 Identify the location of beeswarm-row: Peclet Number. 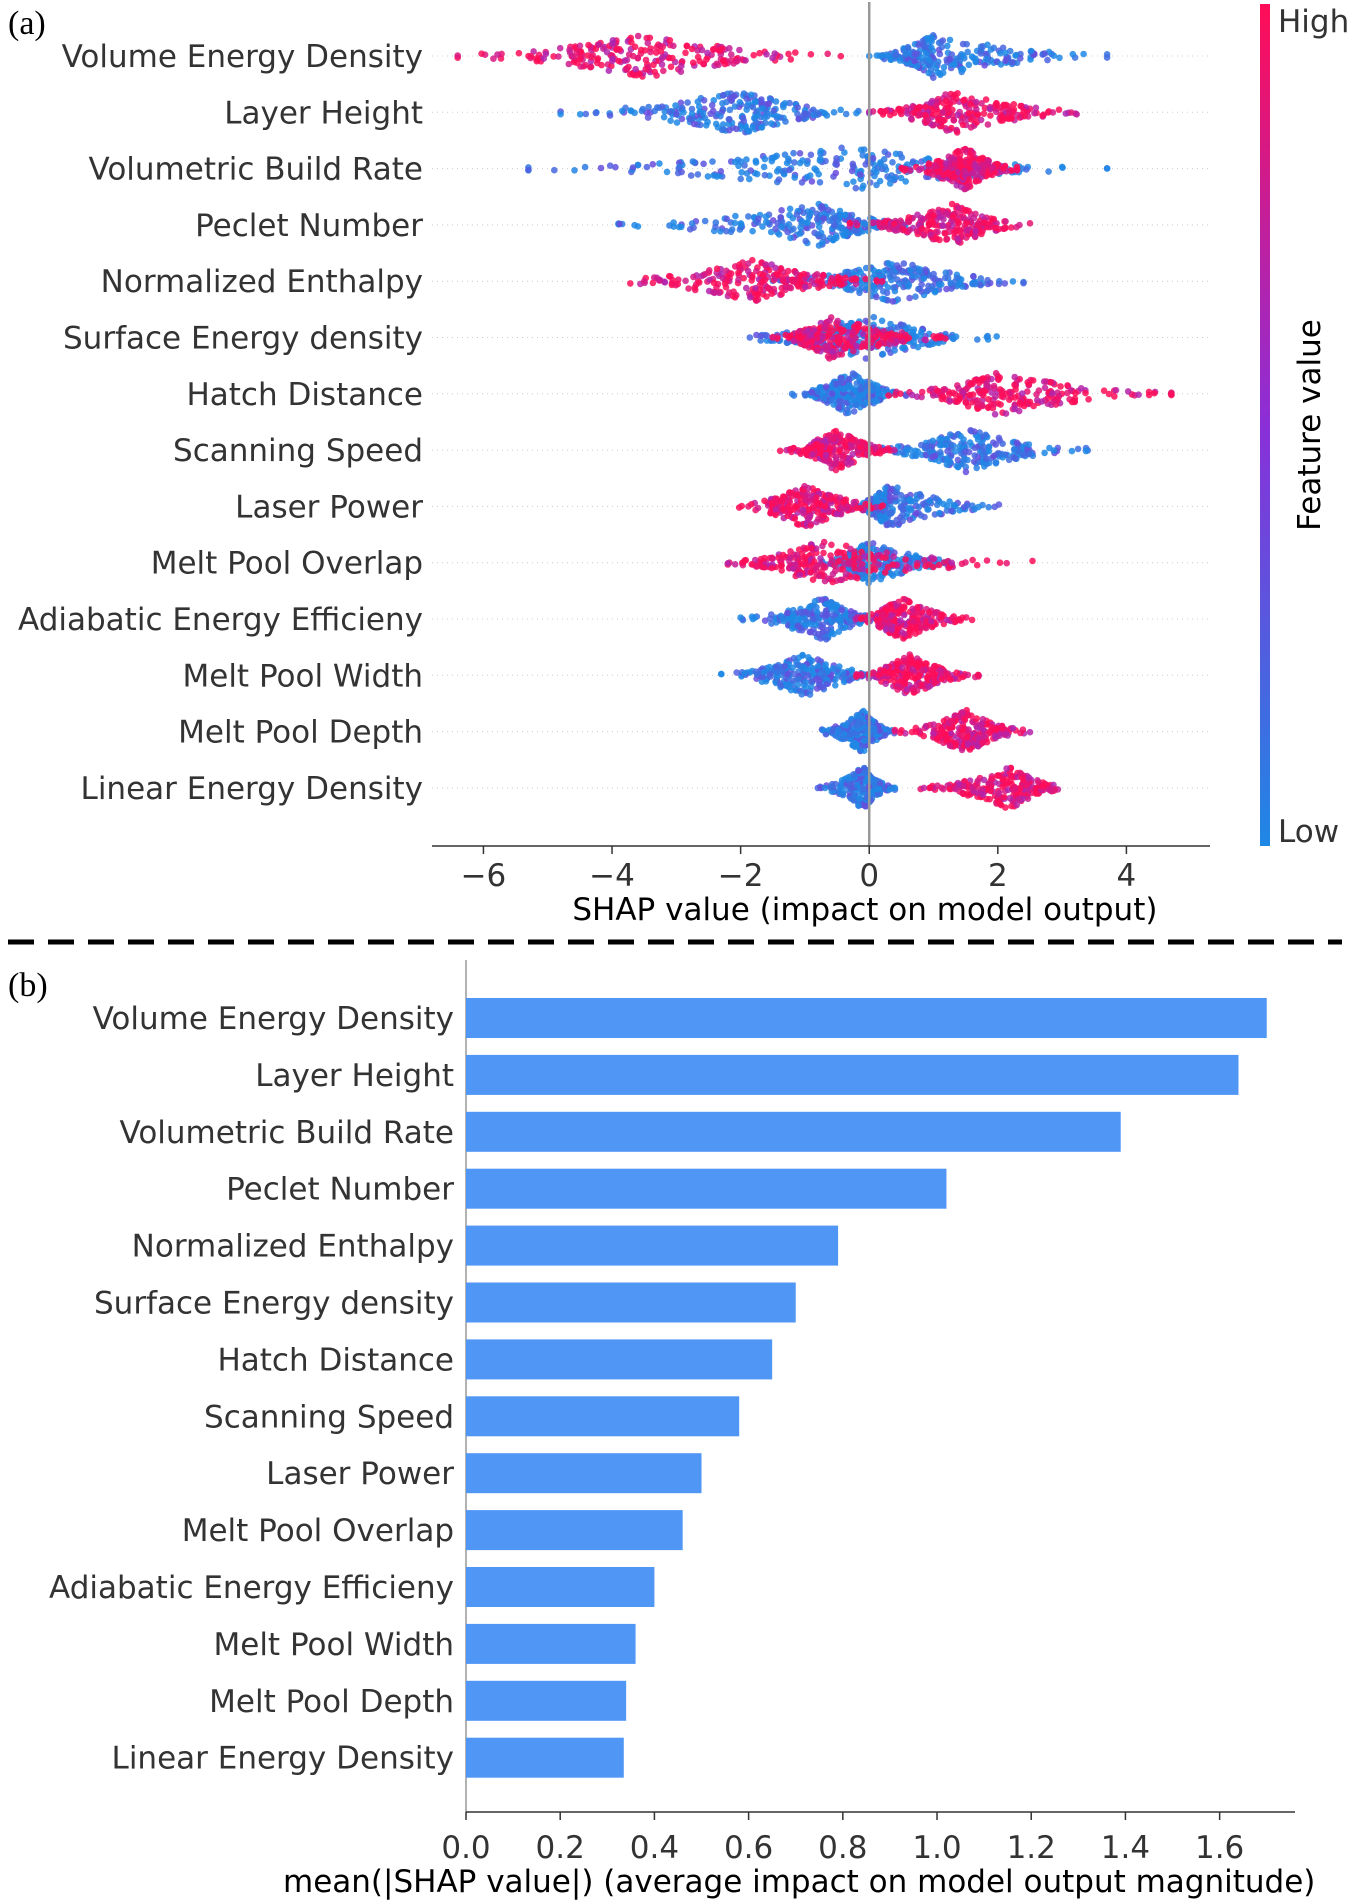
(702, 224).